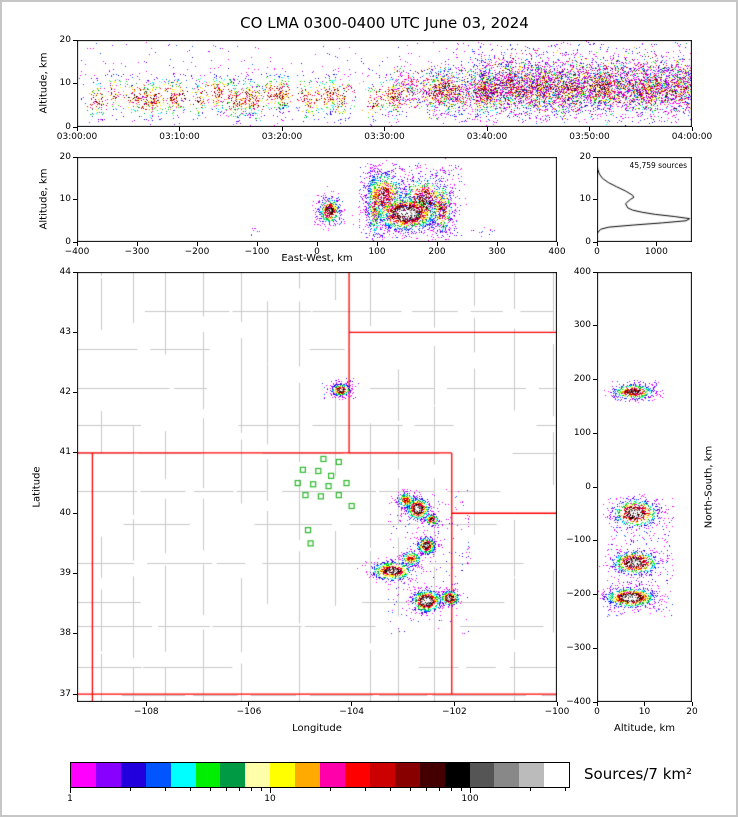  Describe the element at coordinates (487, 137) in the screenshot. I see `x-tick-label: 03:40:00` at that location.